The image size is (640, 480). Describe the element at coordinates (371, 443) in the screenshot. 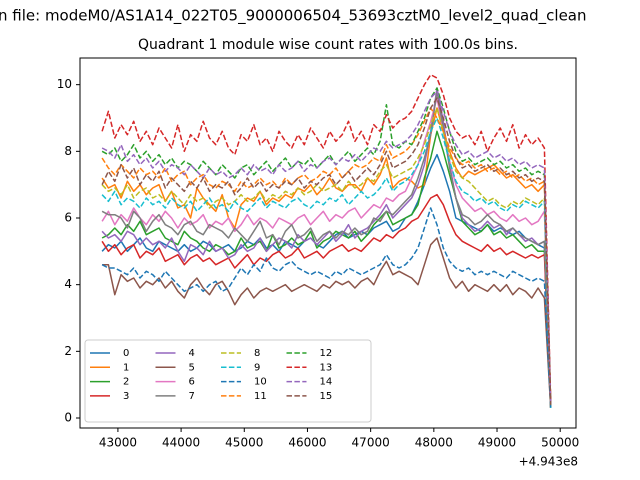

I see `x-tick-label: 47000` at that location.